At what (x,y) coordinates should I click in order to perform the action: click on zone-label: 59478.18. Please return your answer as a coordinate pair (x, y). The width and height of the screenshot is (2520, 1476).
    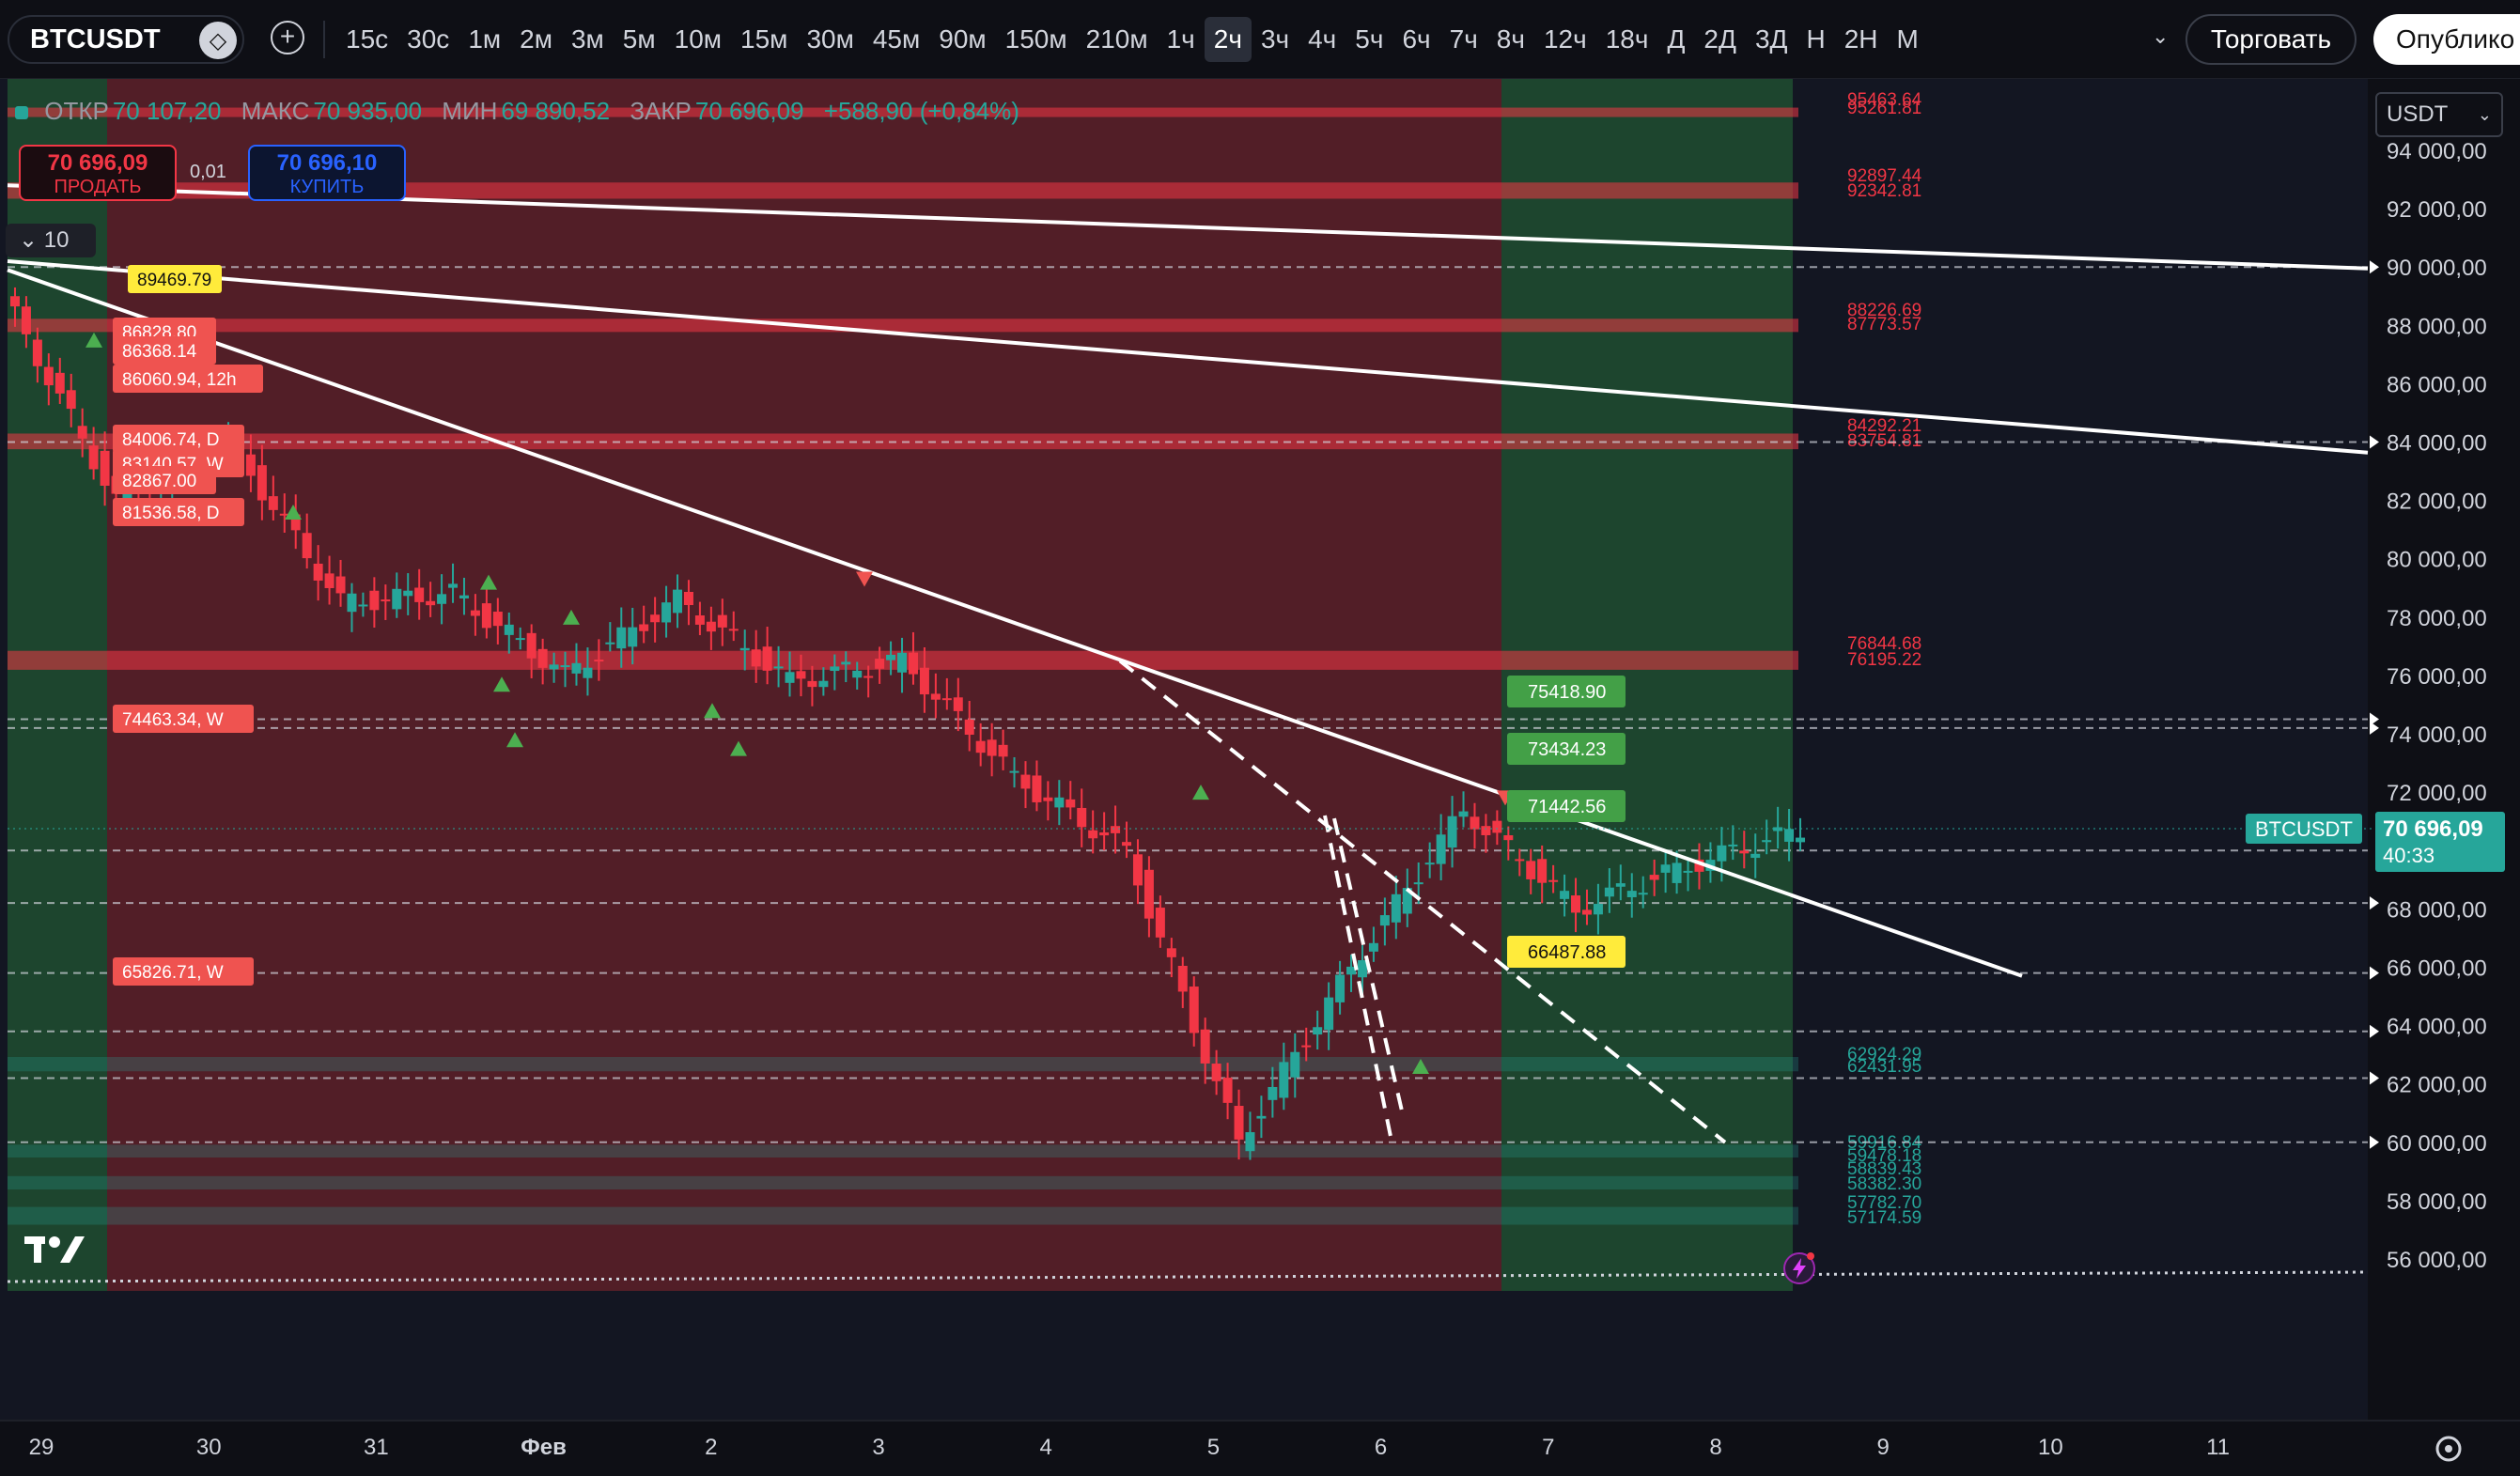
    Looking at the image, I should click on (1884, 1156).